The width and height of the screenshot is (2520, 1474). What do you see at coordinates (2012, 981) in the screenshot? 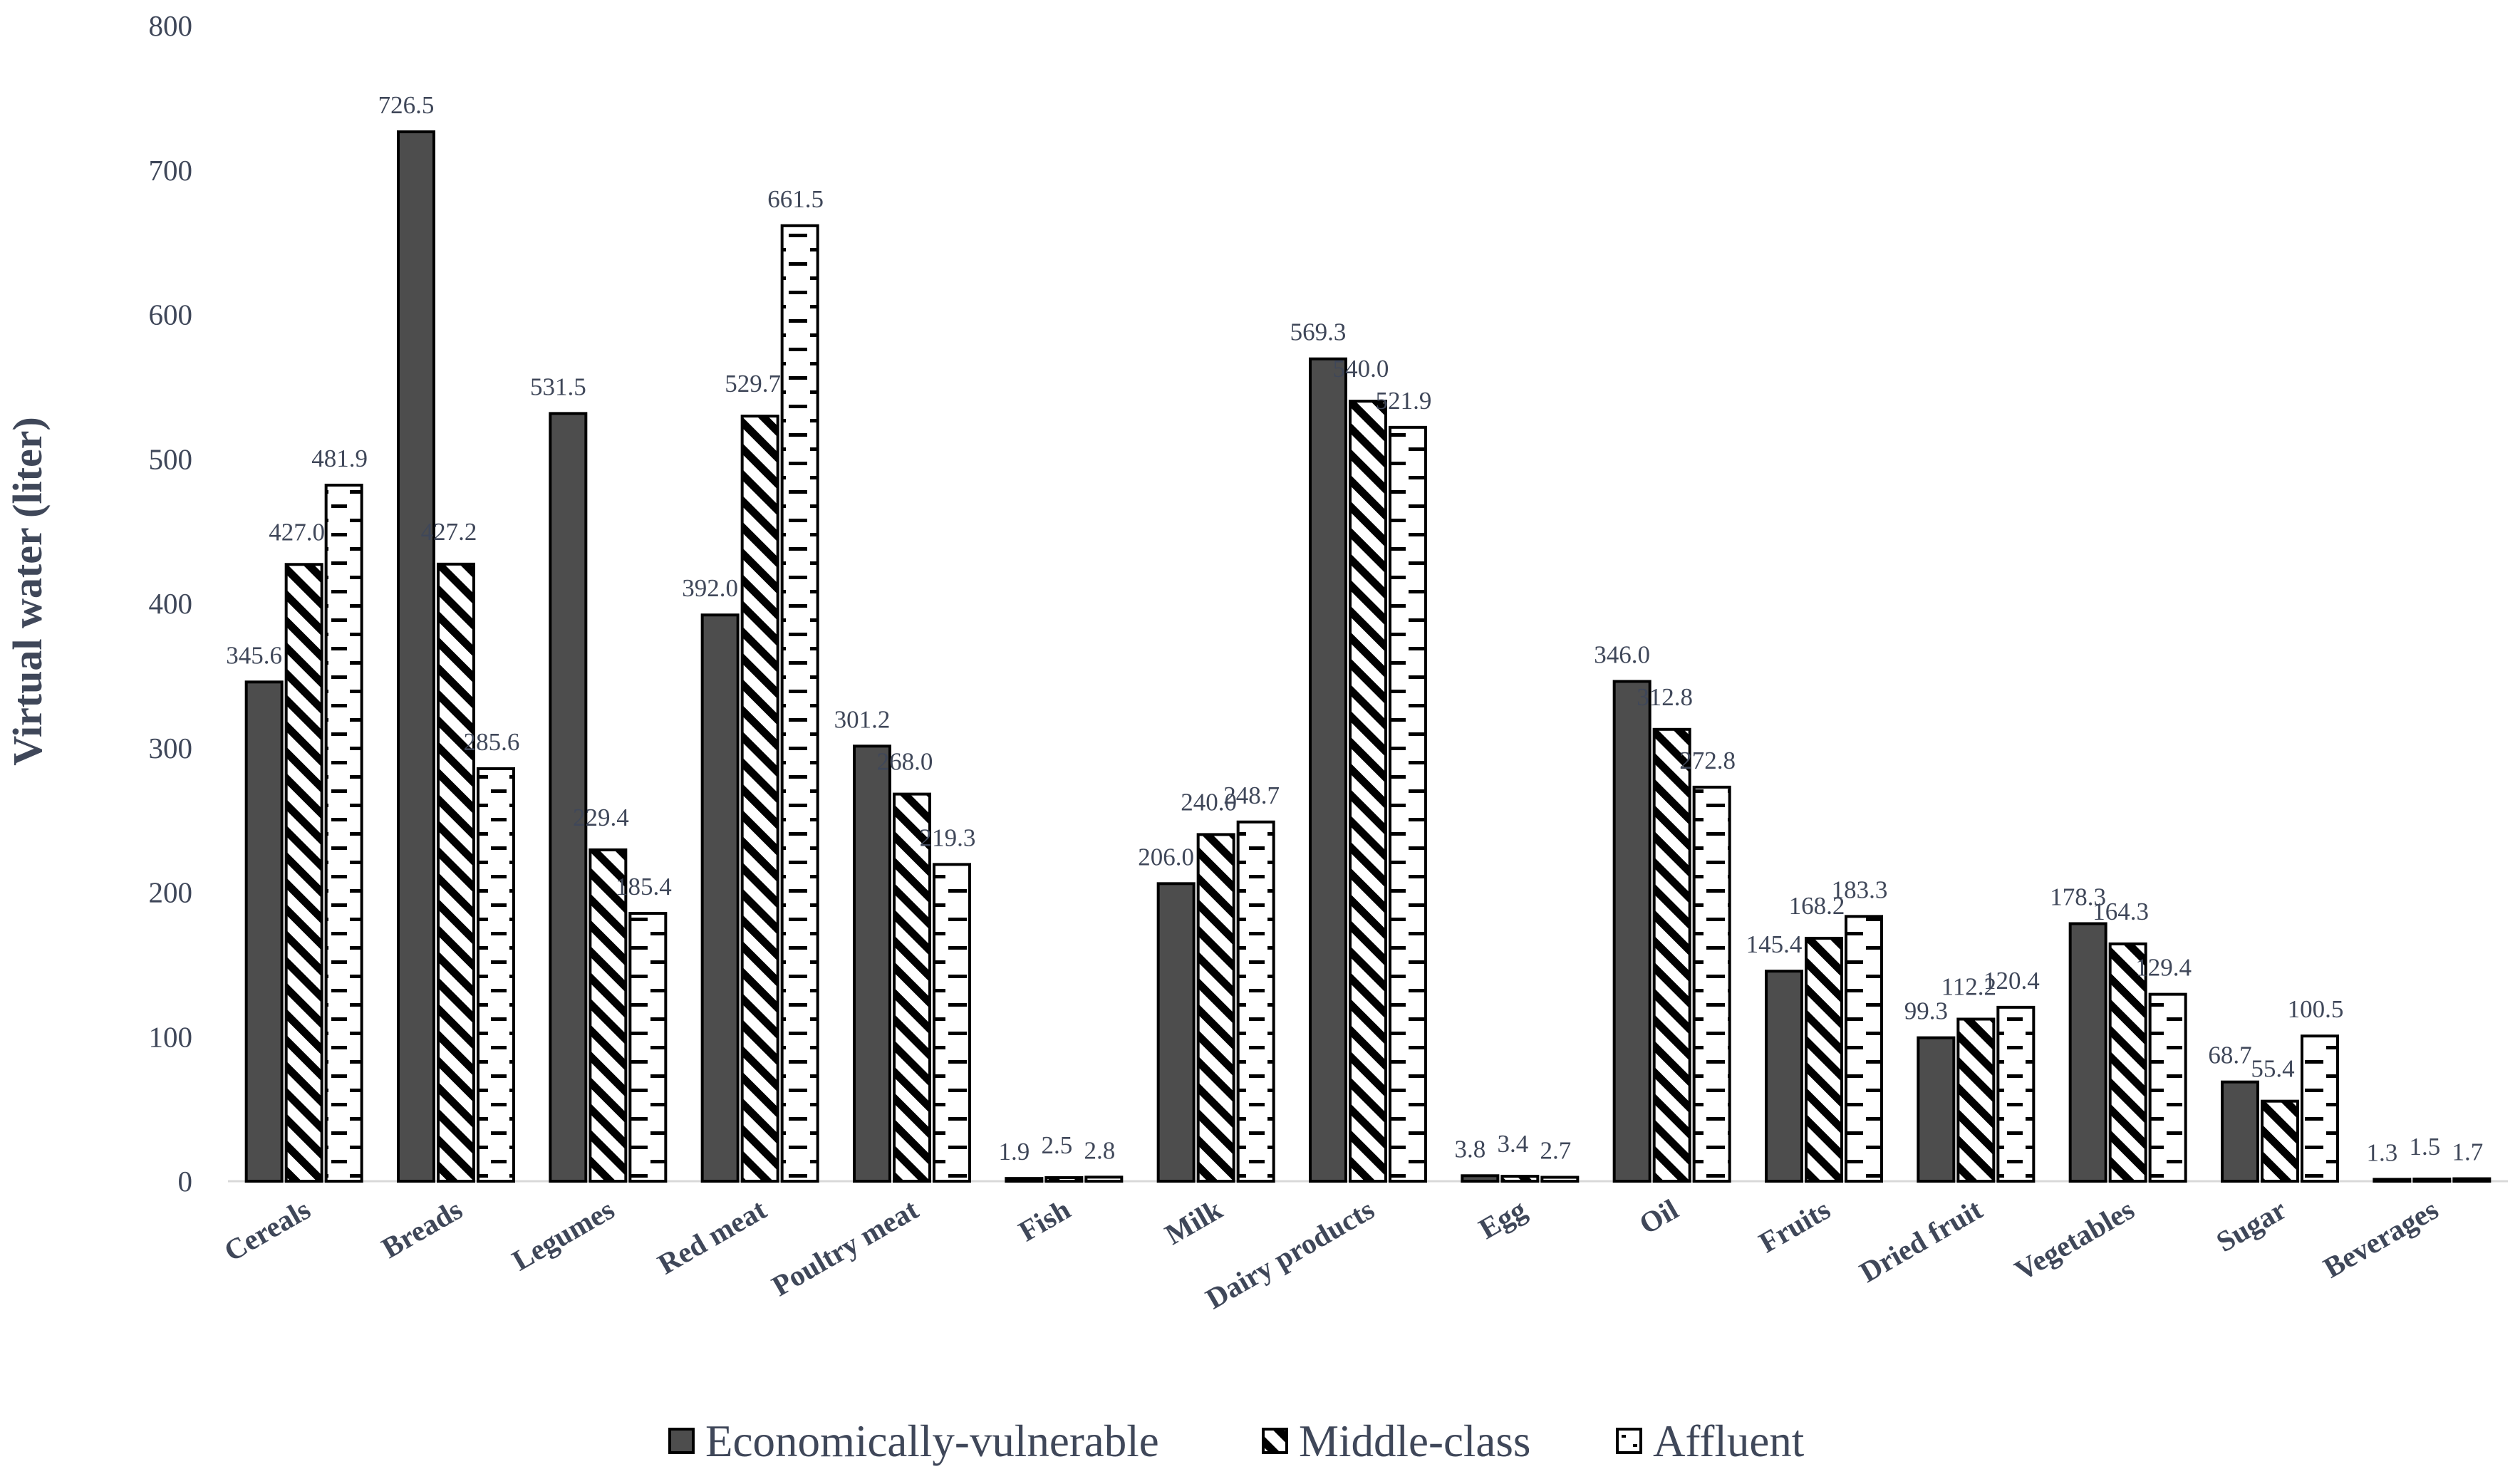
I see `data-label-dried-fruit-affluent: 120.4` at bounding box center [2012, 981].